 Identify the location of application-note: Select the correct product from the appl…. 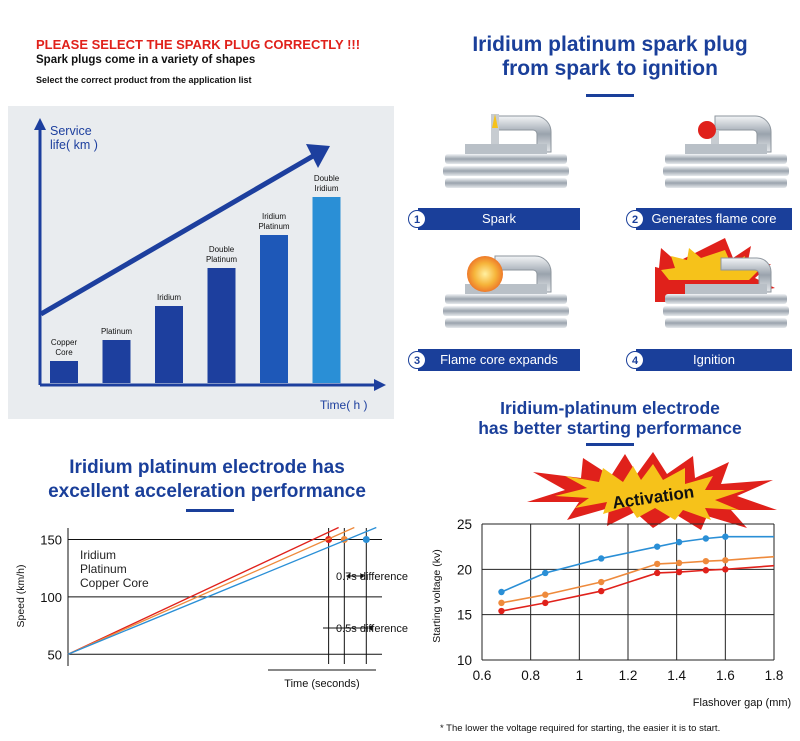
(144, 80).